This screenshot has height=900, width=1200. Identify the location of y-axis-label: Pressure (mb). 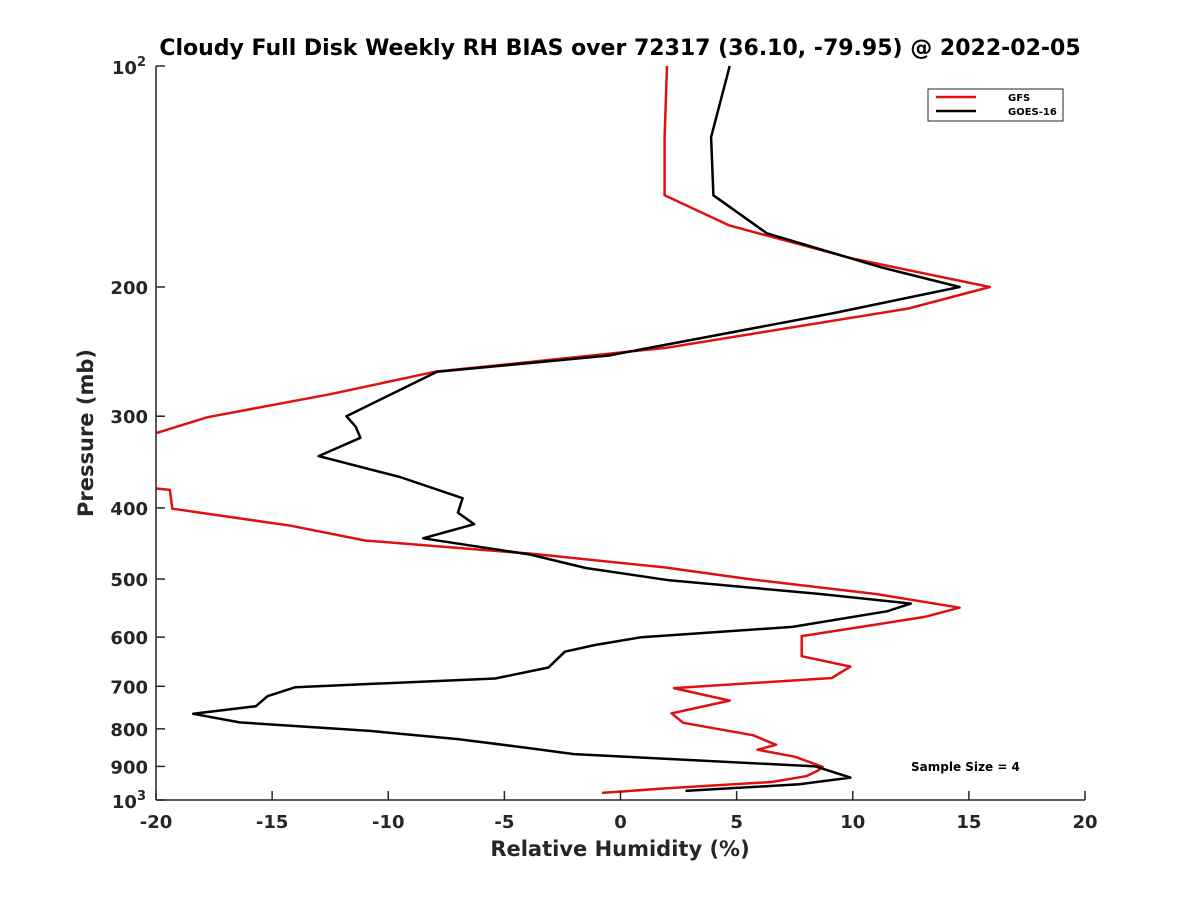
(86, 433).